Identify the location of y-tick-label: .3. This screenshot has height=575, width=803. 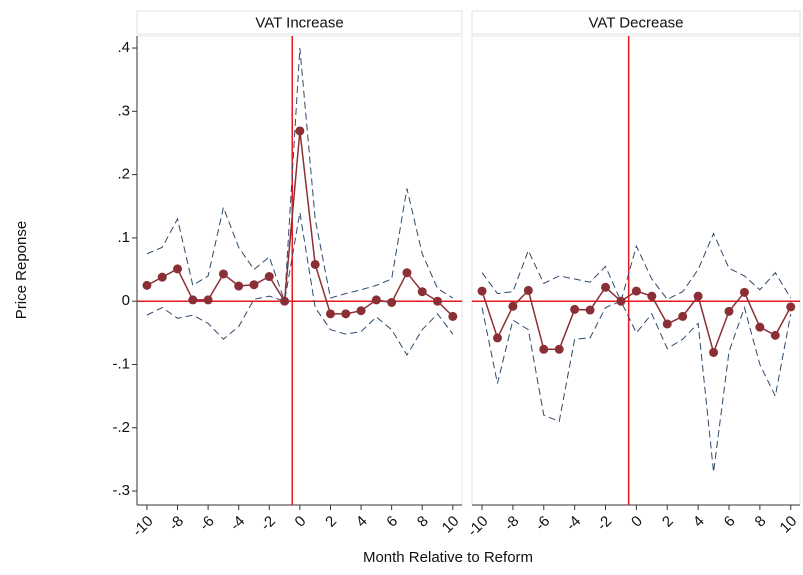
(123, 110).